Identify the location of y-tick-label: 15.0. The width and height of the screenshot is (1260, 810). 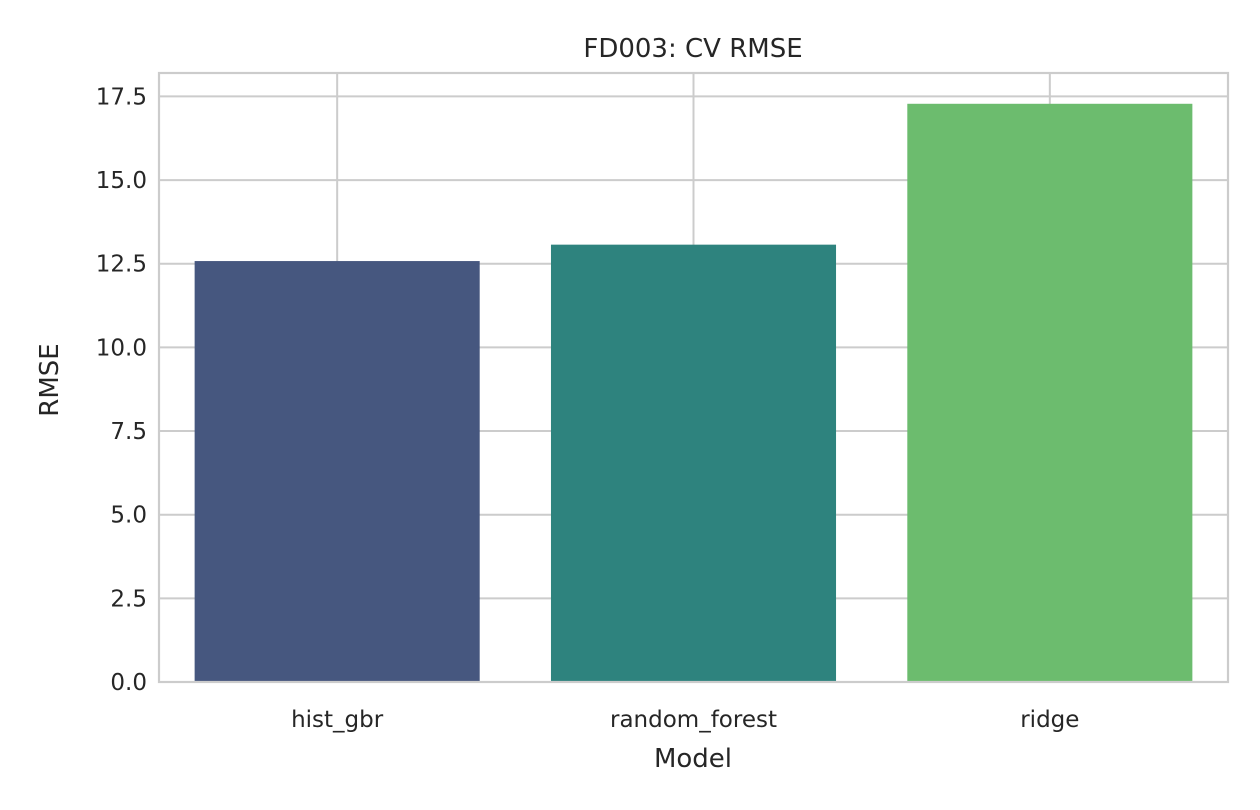
(121, 181).